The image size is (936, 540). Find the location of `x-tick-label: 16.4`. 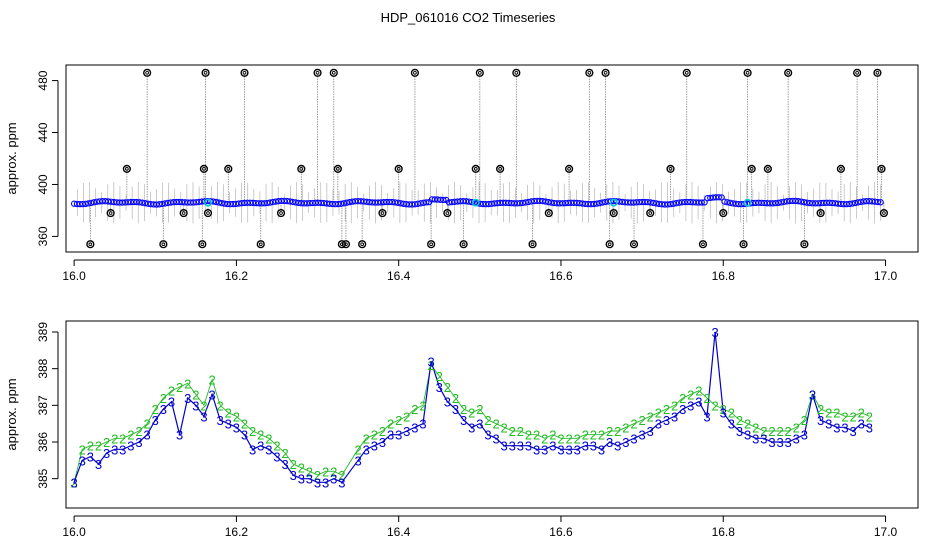

x-tick-label: 16.4 is located at coordinates (399, 276).